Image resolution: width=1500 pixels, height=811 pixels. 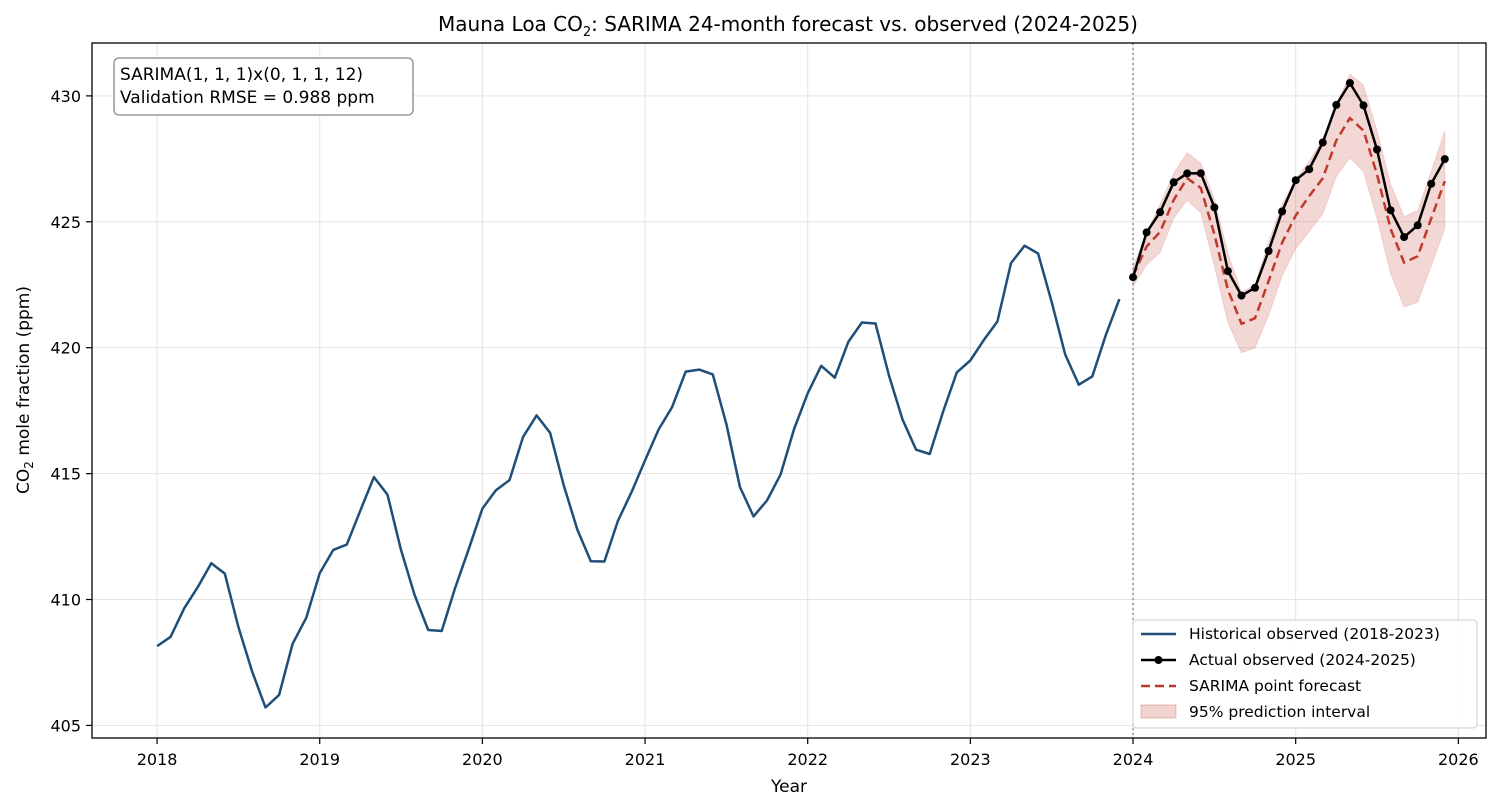 What do you see at coordinates (1288, 221) in the screenshot?
I see `forecast-series-line` at bounding box center [1288, 221].